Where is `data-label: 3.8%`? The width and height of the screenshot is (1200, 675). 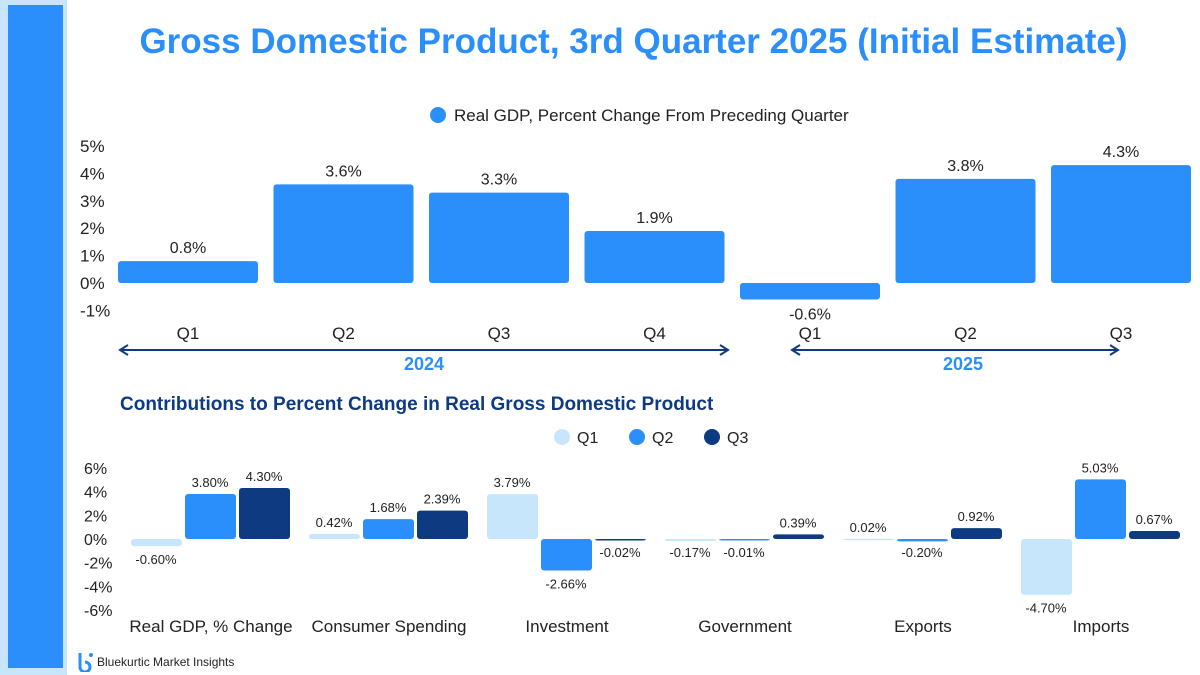
data-label: 3.8% is located at coordinates (965, 166).